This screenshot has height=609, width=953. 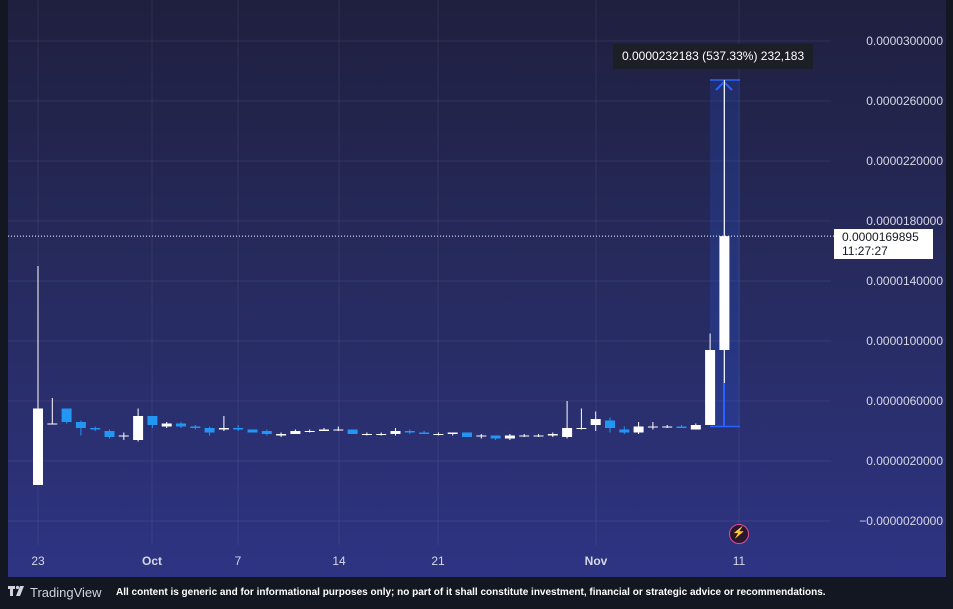 I want to click on y-tick-label: 0.0000140000, so click(x=904, y=281).